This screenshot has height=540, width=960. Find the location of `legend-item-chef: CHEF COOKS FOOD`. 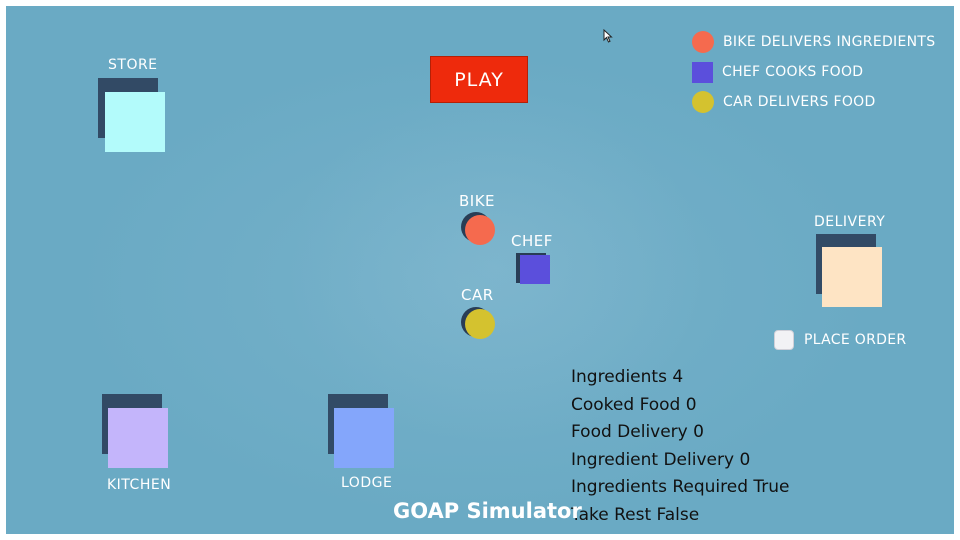

legend-item-chef: CHEF COOKS FOOD is located at coordinates (777, 72).